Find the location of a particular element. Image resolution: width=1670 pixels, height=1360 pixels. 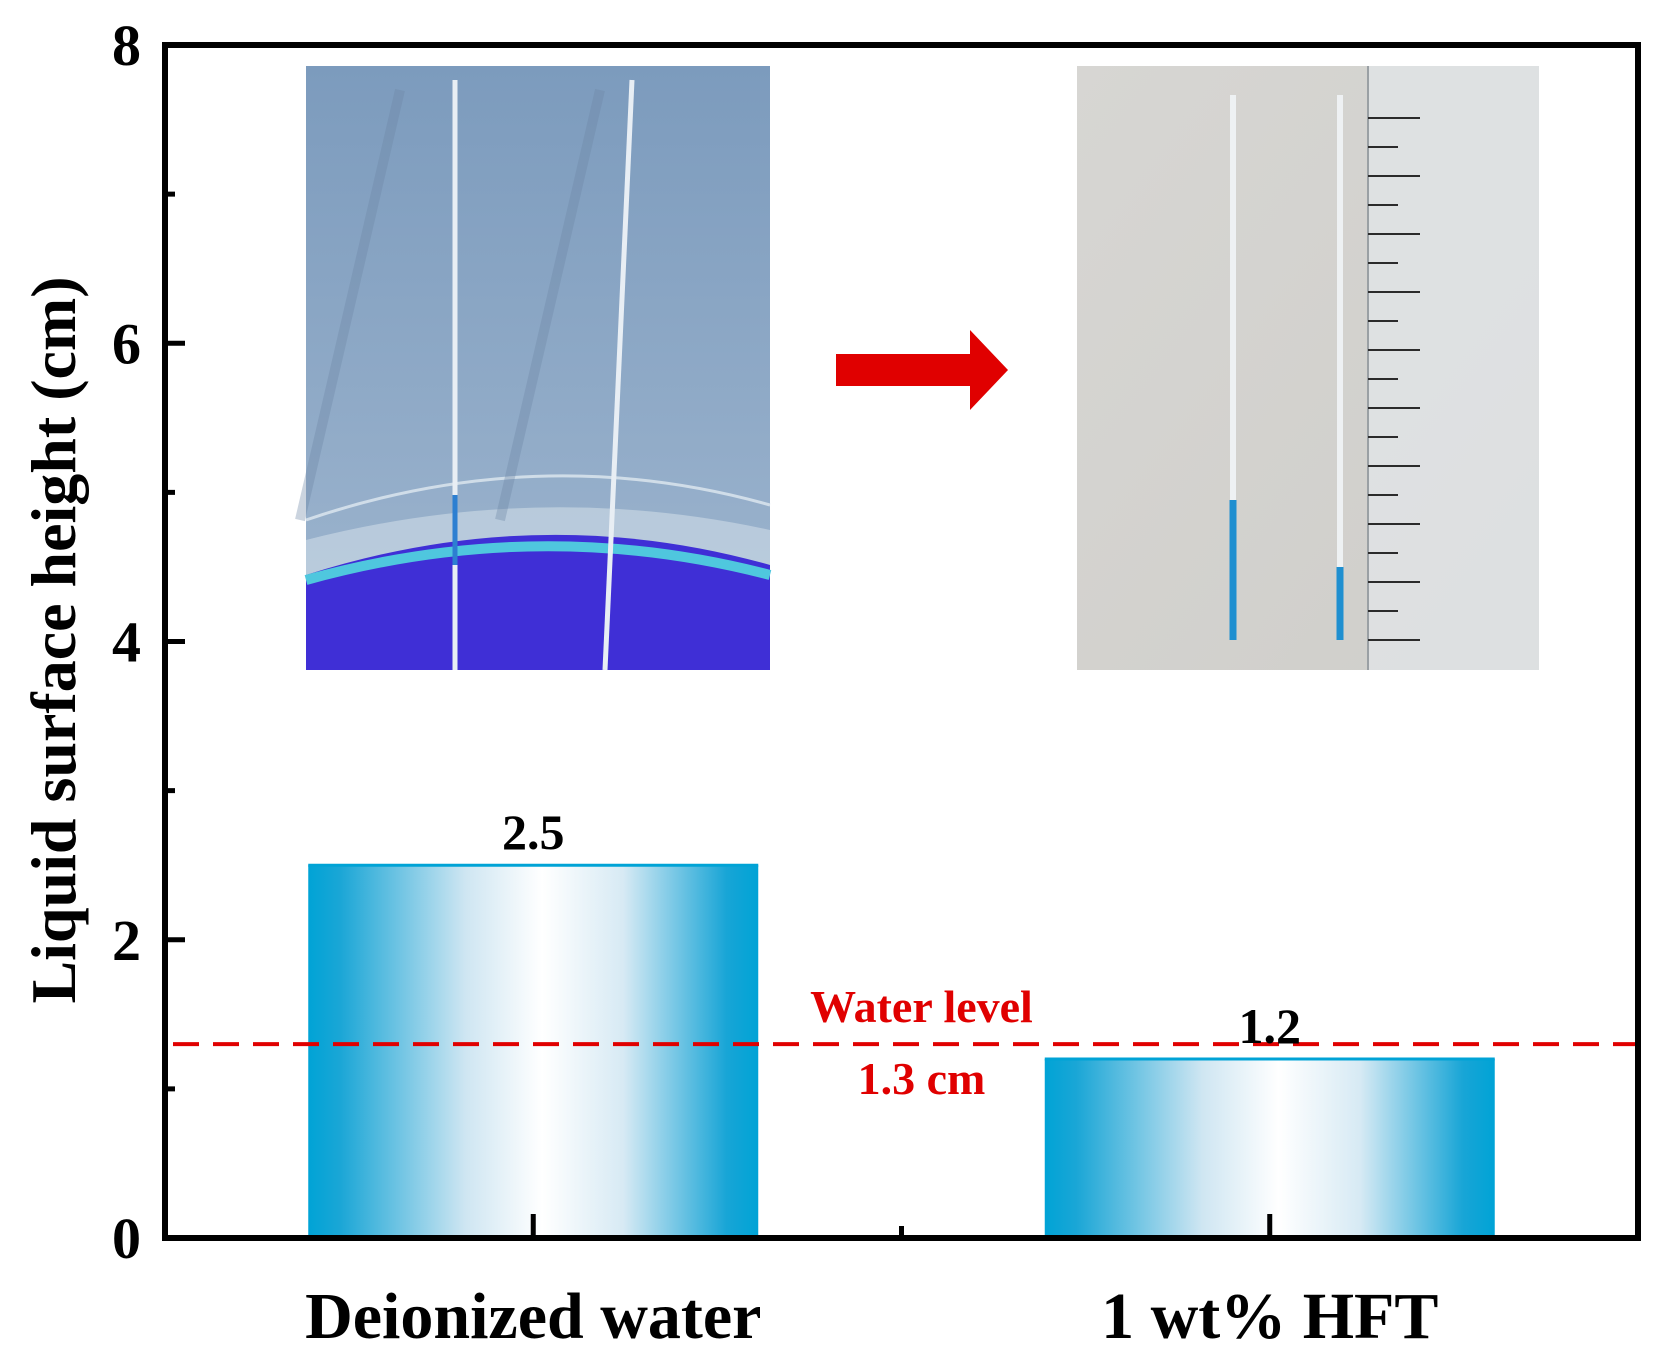

y-tick-label-3: 6 is located at coordinates (126, 343).